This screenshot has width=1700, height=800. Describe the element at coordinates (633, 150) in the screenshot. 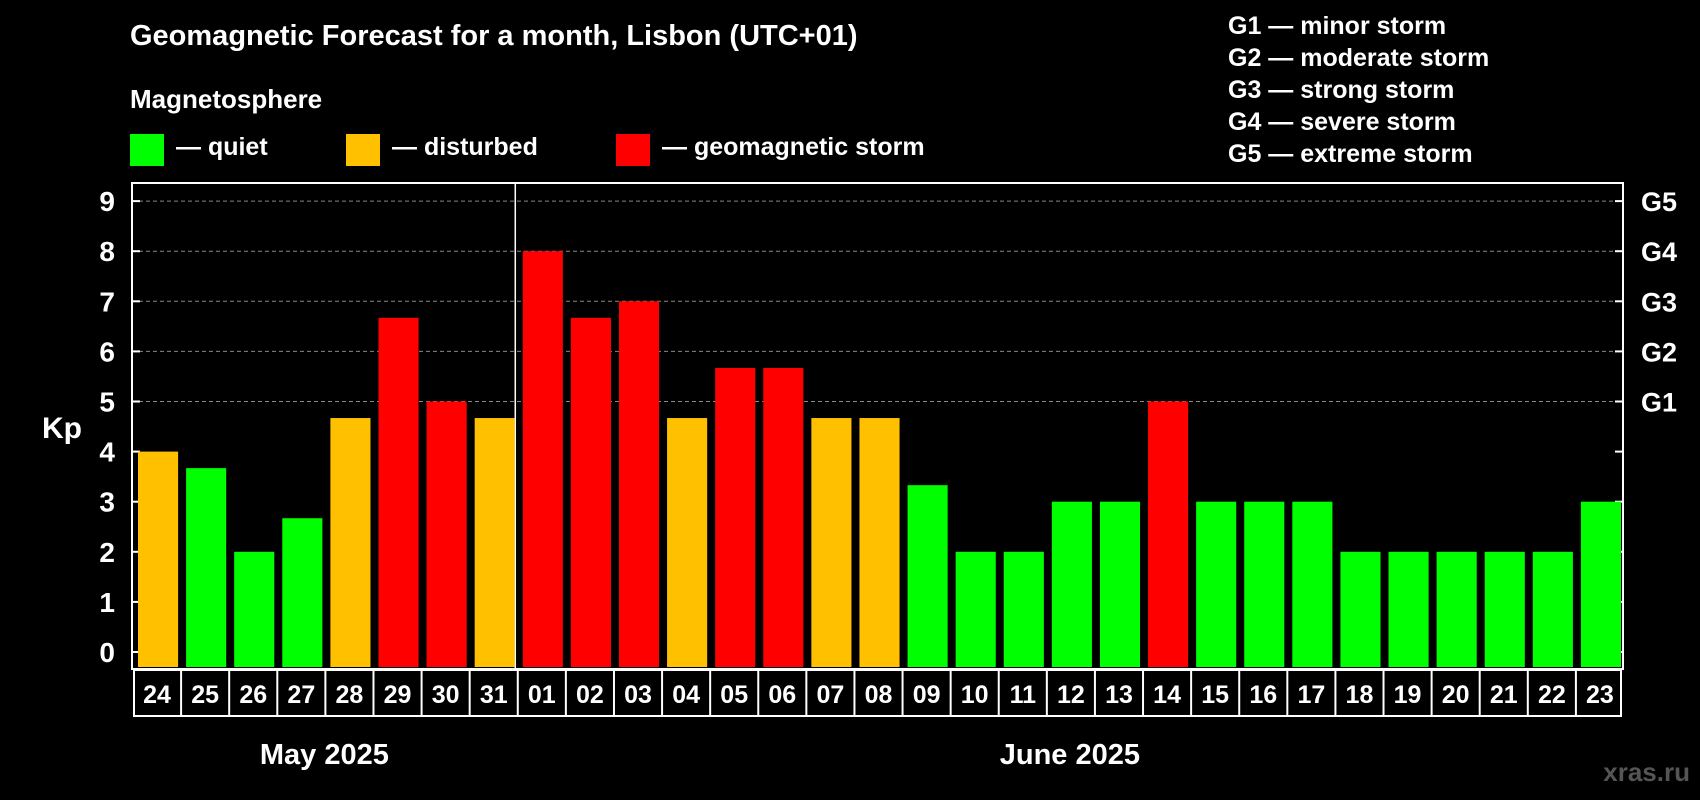

I see `legend-swatch-storm` at that location.